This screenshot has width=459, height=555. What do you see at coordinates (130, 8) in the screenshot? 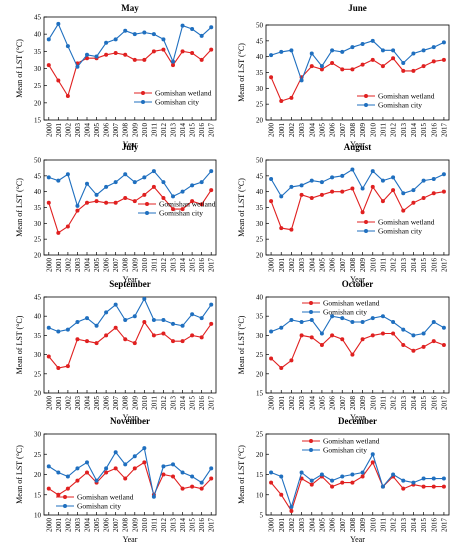
I see `chart-title: May` at bounding box center [130, 8].